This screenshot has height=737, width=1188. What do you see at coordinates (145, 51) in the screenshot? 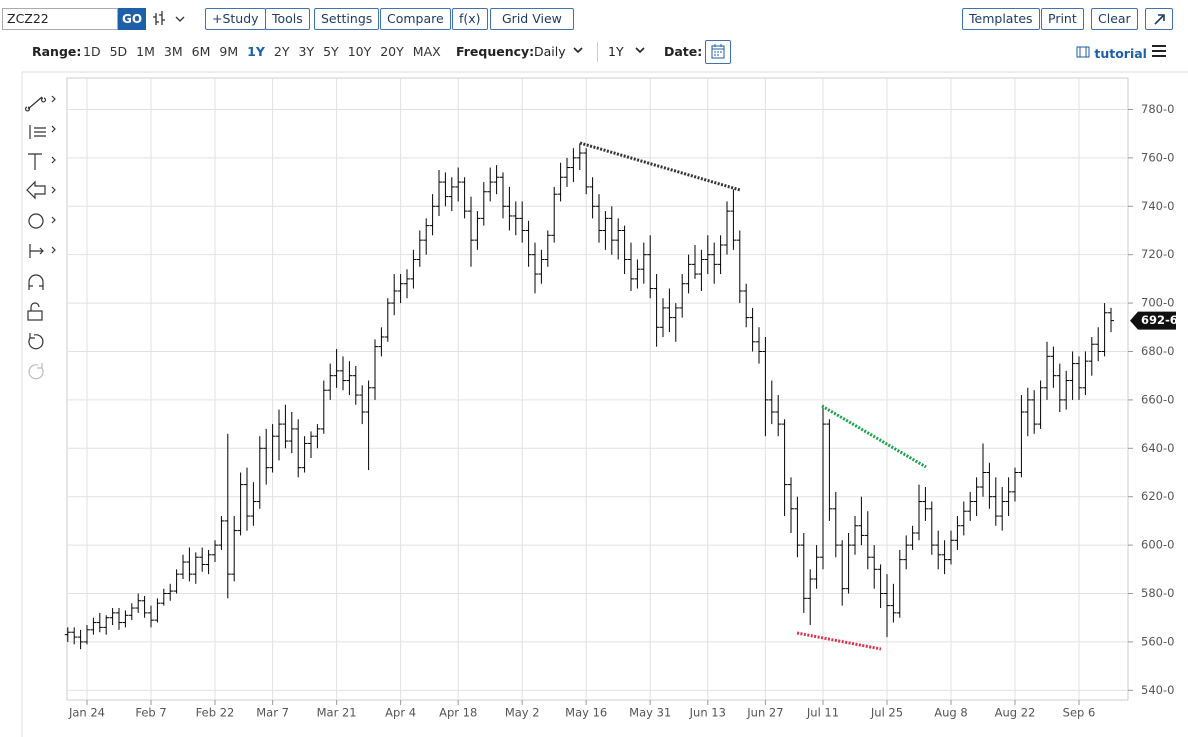
I see `range-option: 1M` at bounding box center [145, 51].